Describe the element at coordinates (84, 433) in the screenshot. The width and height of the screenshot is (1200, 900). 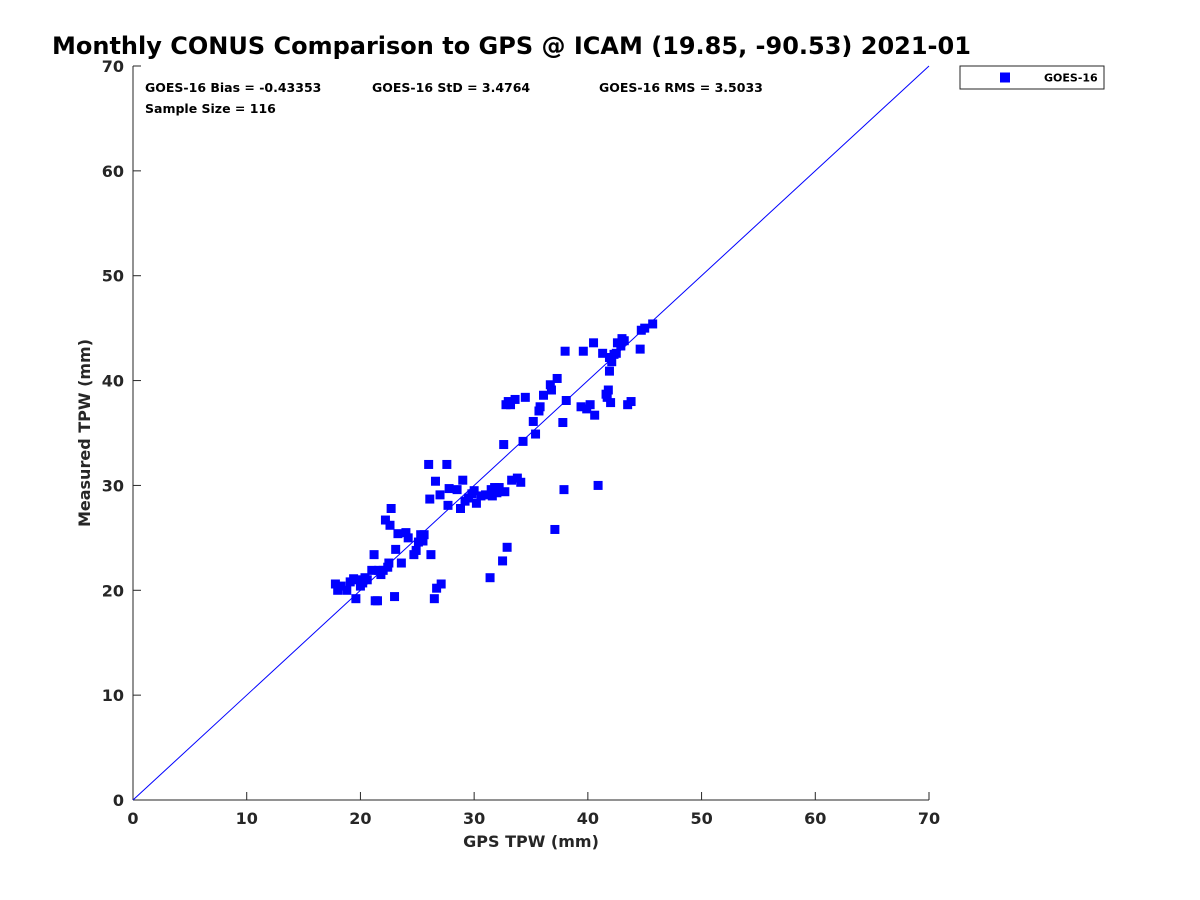
I see `y-axis-label: Measured TPW (mm)` at that location.